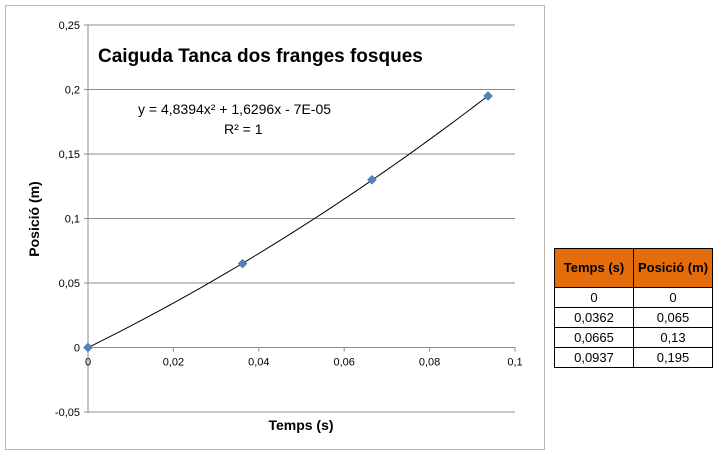 This screenshot has height=462, width=723. What do you see at coordinates (673, 317) in the screenshot?
I see `table-cell-posicio: 0,065` at bounding box center [673, 317].